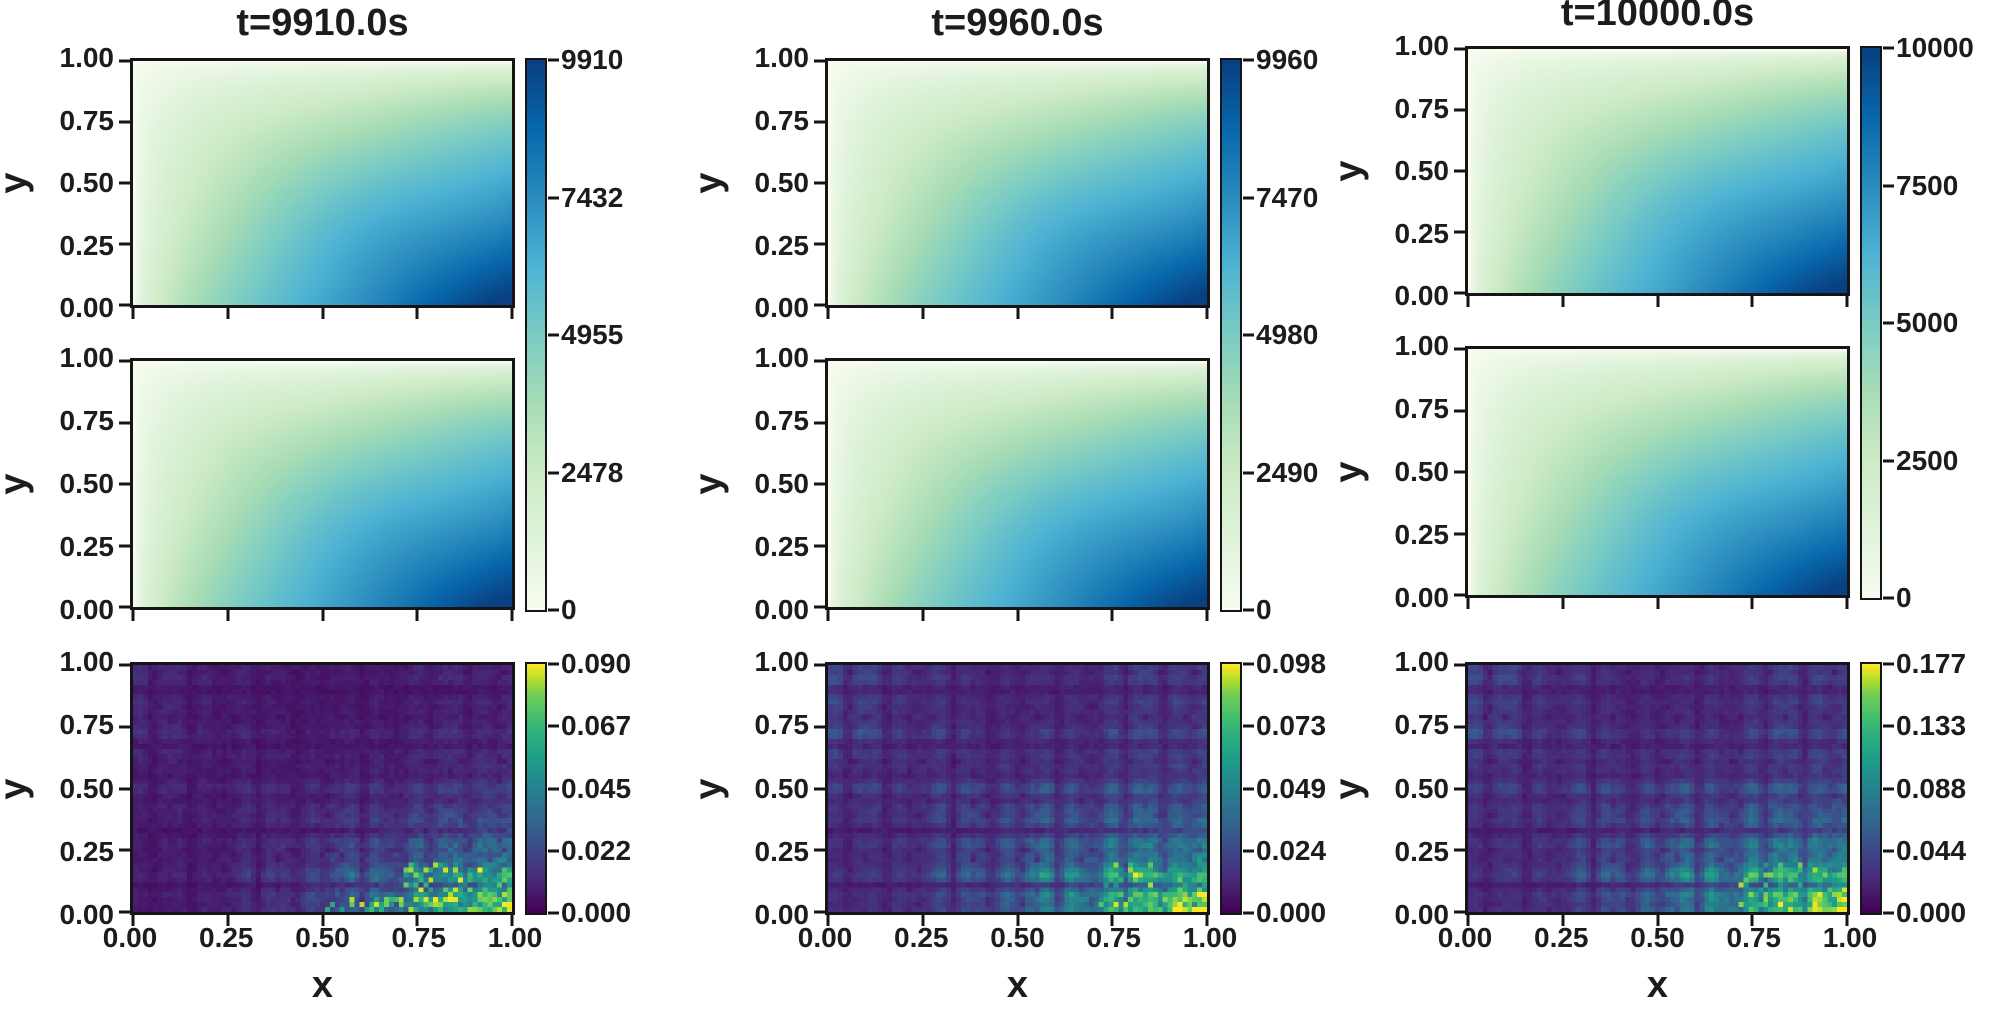  I want to click on error-colorbar: 0.177 0.133 0.088 0.044 0.000, so click(1913, 788).